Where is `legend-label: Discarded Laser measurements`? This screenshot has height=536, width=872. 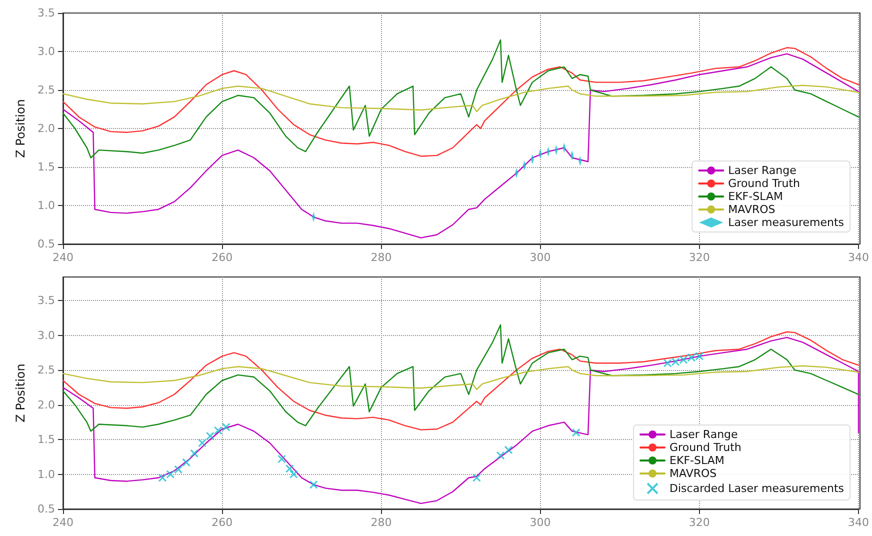 legend-label: Discarded Laser measurements is located at coordinates (757, 488).